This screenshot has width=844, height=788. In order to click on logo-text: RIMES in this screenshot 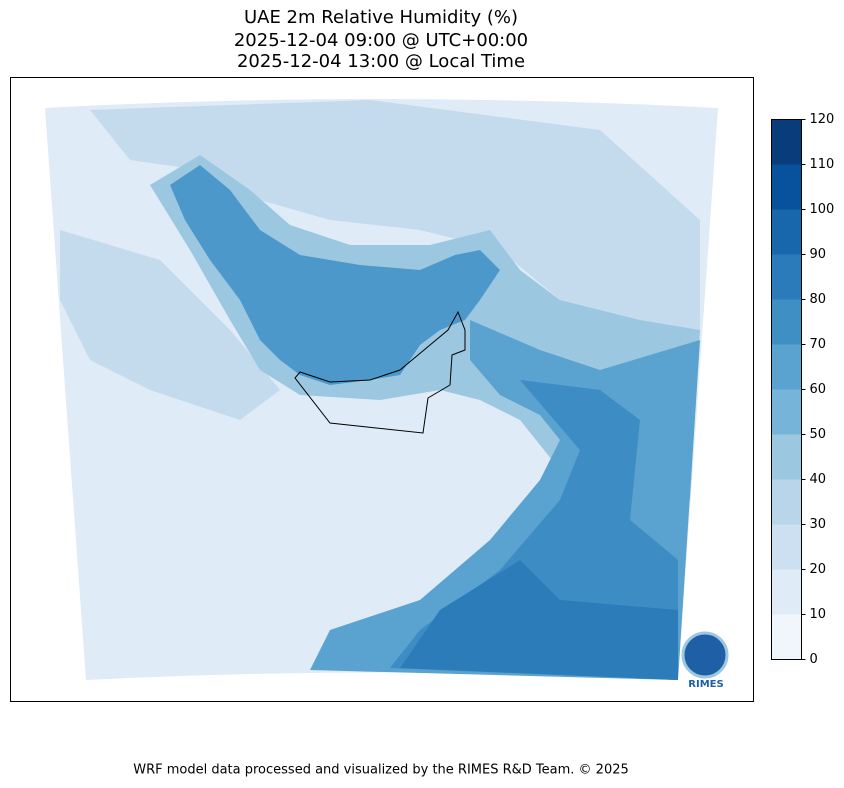, I will do `click(705, 684)`.